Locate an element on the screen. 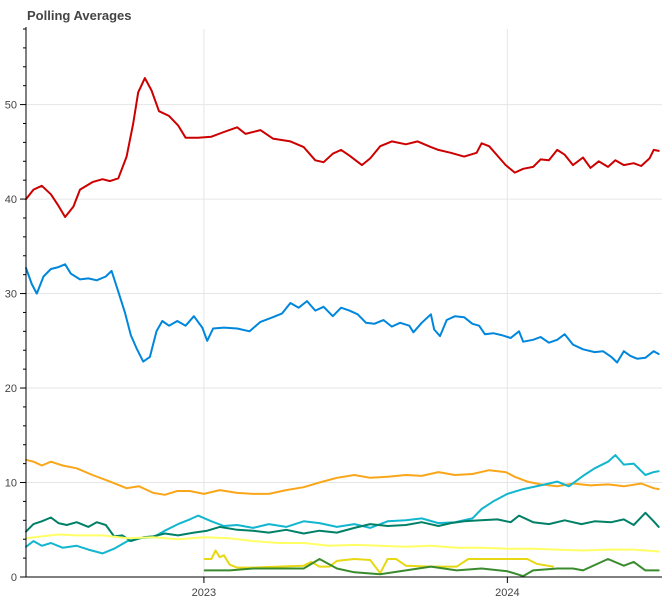 This screenshot has height=599, width=662. y-tick-label: 0 is located at coordinates (14, 578).